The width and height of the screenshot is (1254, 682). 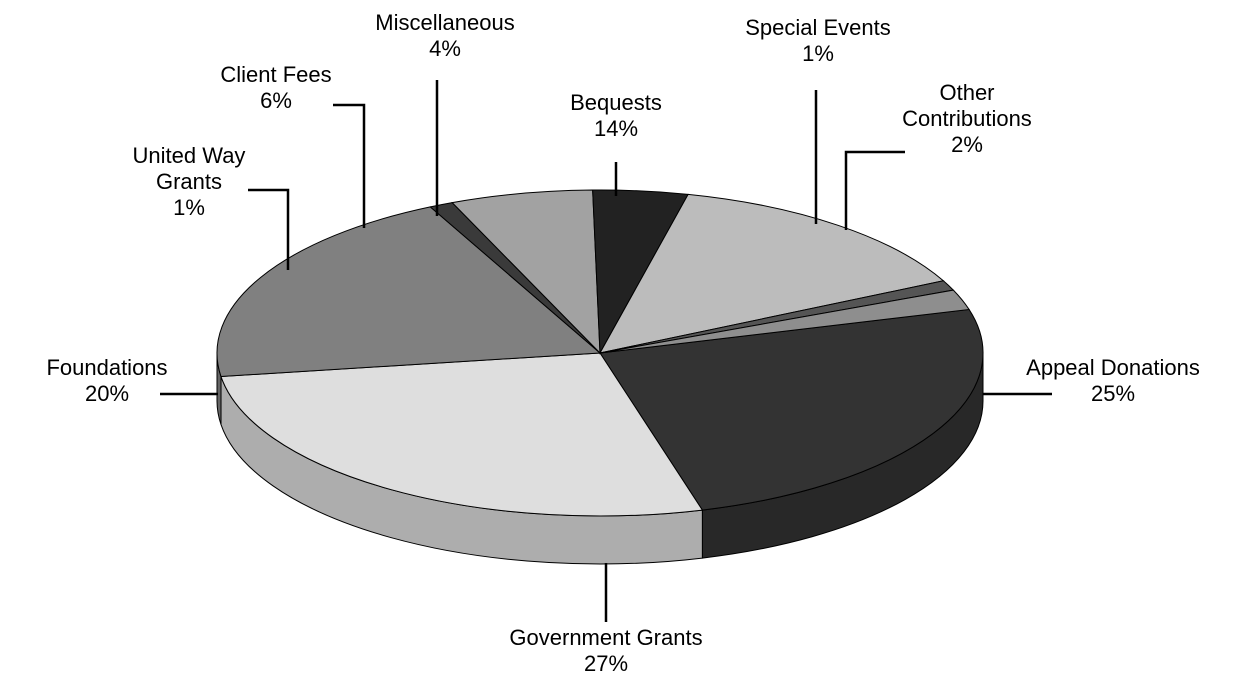 I want to click on slice-value-label: 25%, so click(x=1113, y=393).